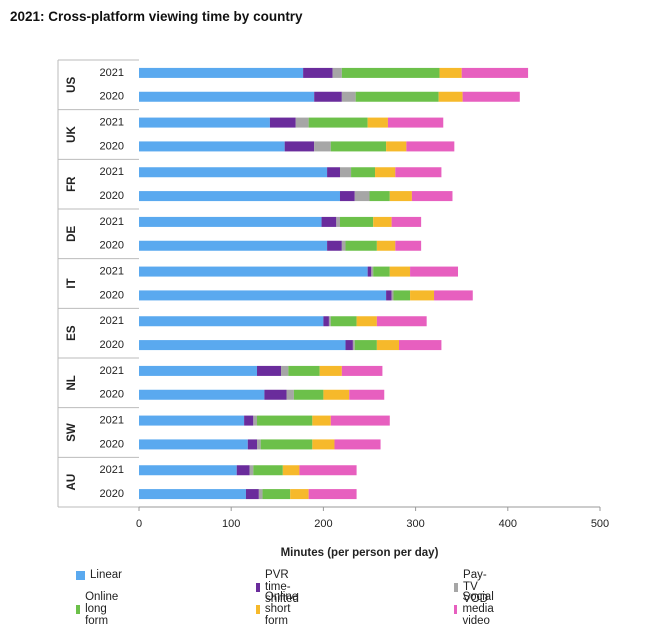  I want to click on legend-label: Online long form, so click(102, 609).